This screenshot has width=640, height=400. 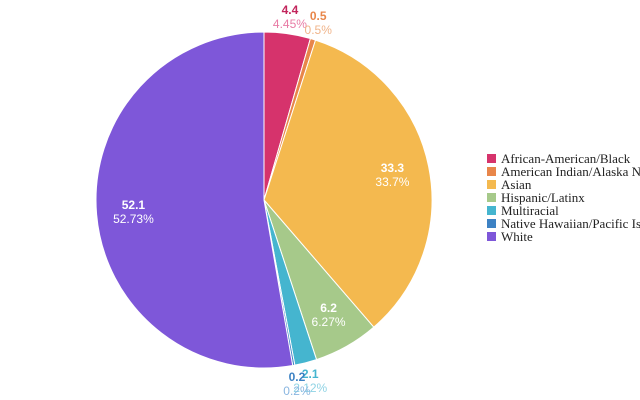 I want to click on legend-label: Native Hawaiian/Pacific Islander, so click(x=570, y=223).